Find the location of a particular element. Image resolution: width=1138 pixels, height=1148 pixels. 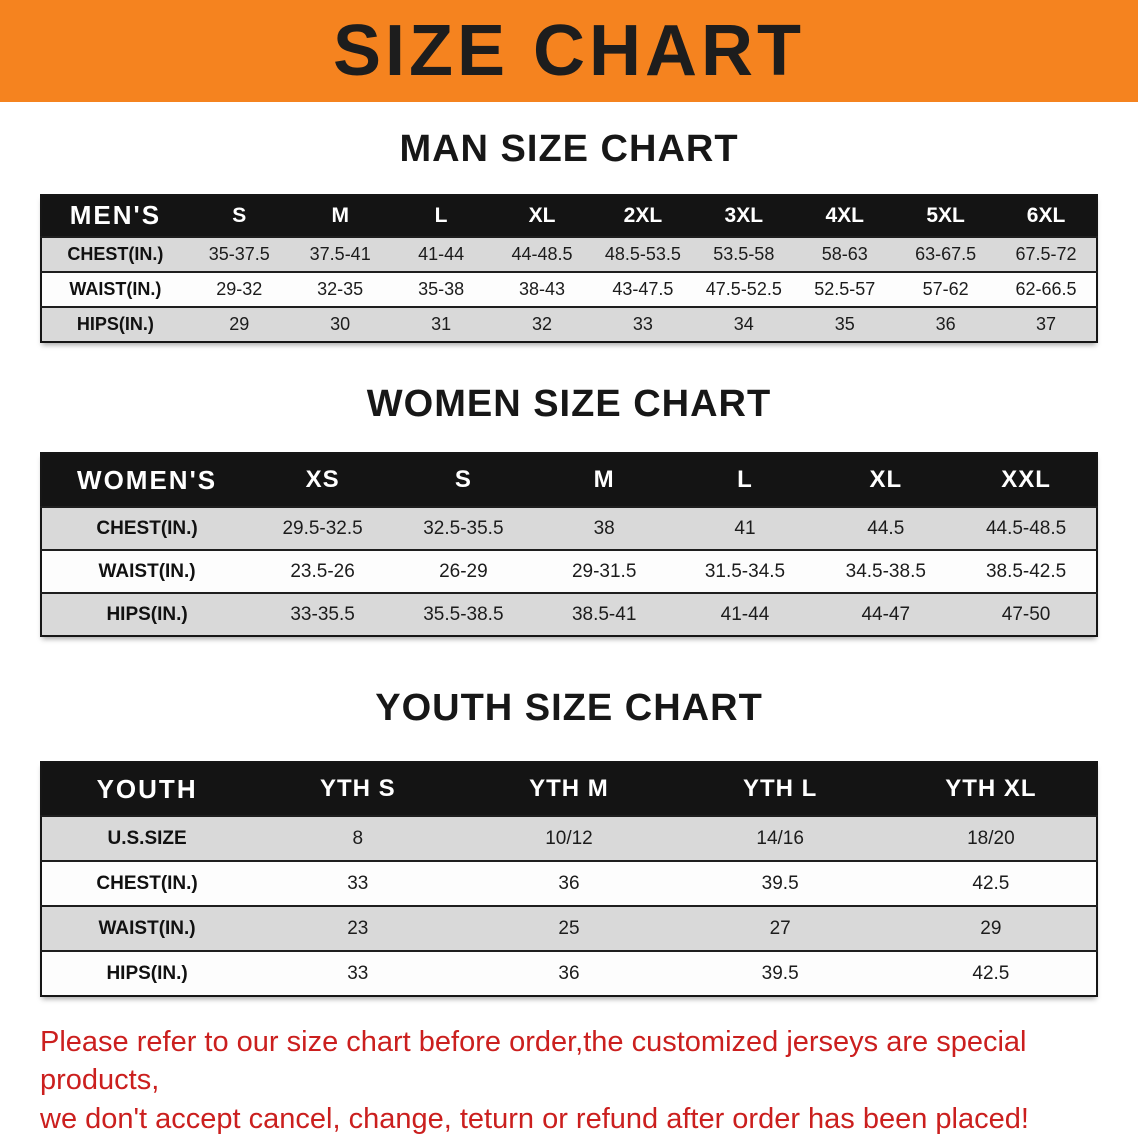

size-value-cell: 25 is located at coordinates (569, 928).